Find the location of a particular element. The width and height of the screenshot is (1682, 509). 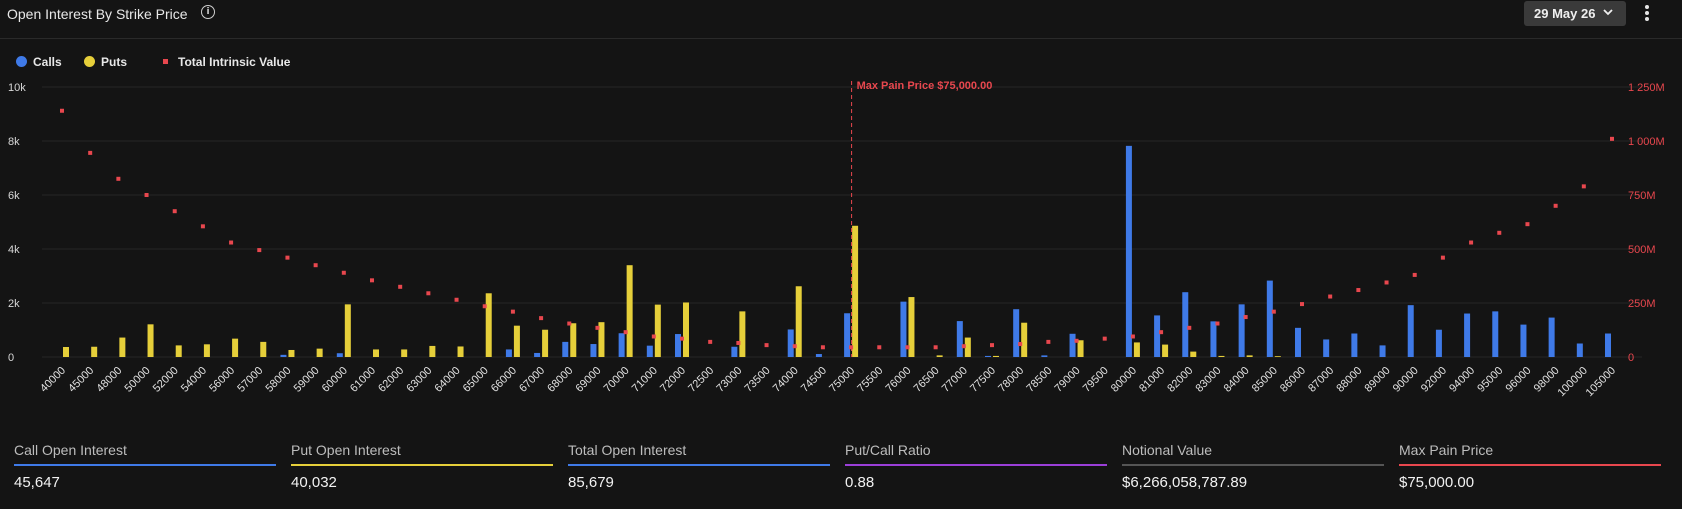

x-tick-label: 72000 is located at coordinates (673, 380).